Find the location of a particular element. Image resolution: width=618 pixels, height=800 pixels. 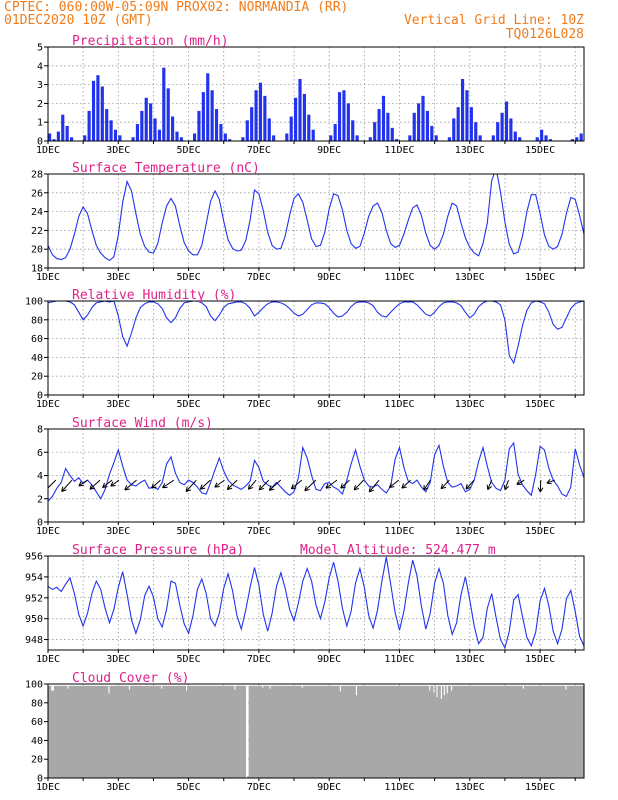

x-tick-label: 7DEC is located at coordinates (259, 404).